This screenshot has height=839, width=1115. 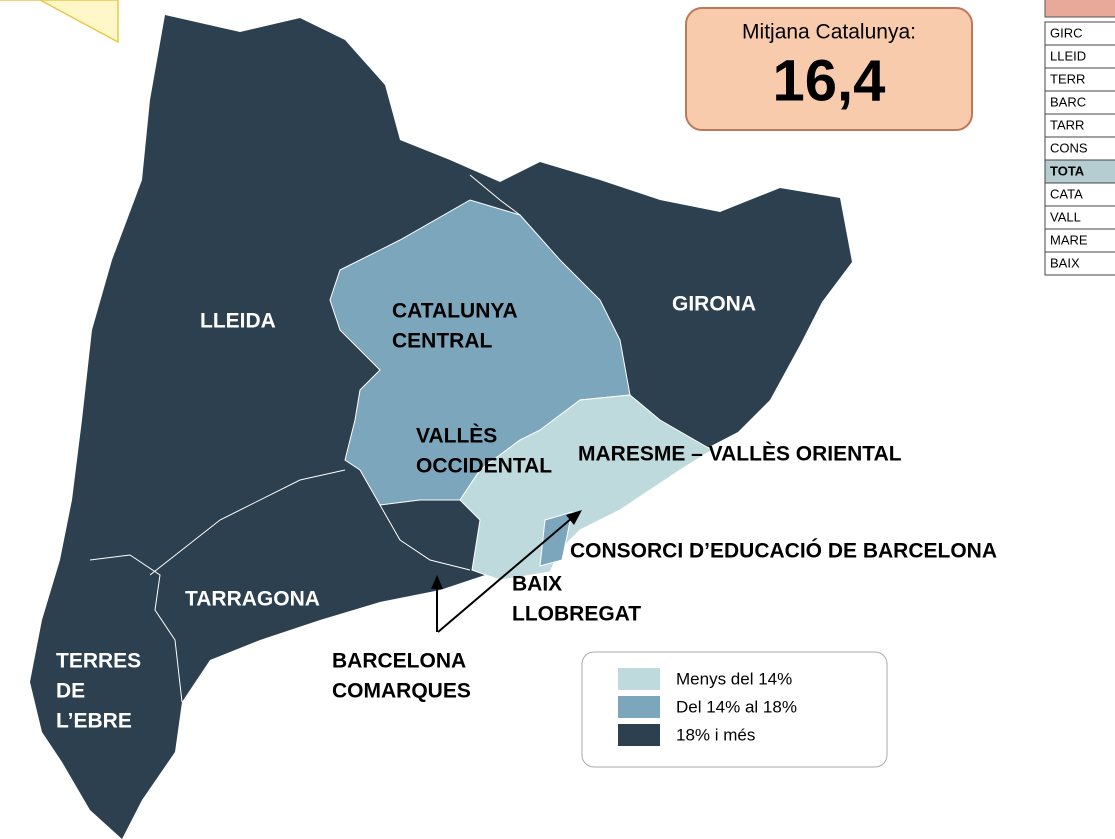 What do you see at coordinates (238, 321) in the screenshot?
I see `region-label: LLEIDA` at bounding box center [238, 321].